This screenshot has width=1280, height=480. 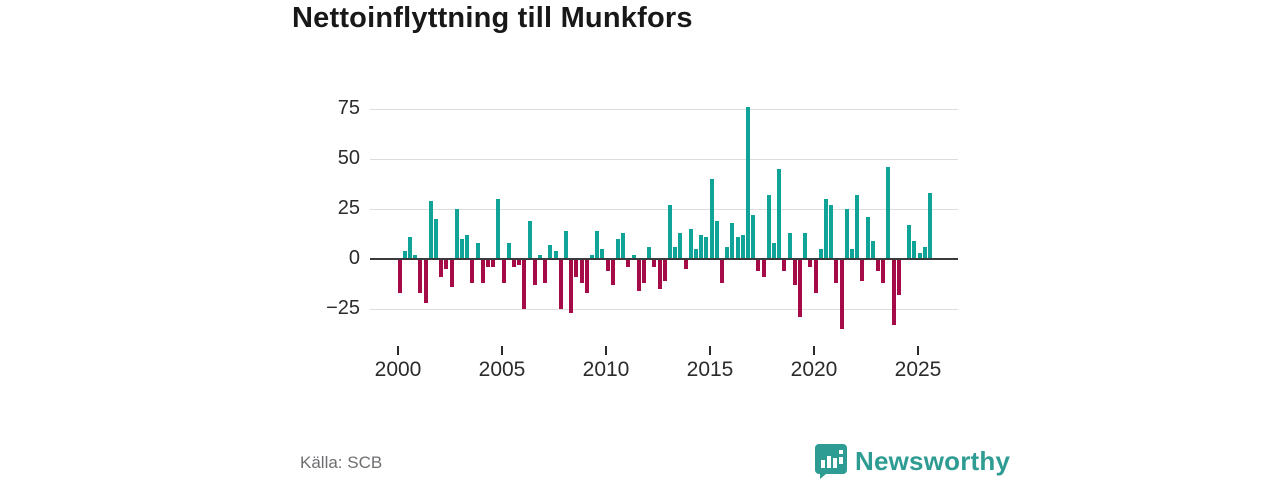 What do you see at coordinates (606, 369) in the screenshot?
I see `x-axis-tick-label: 2010` at bounding box center [606, 369].